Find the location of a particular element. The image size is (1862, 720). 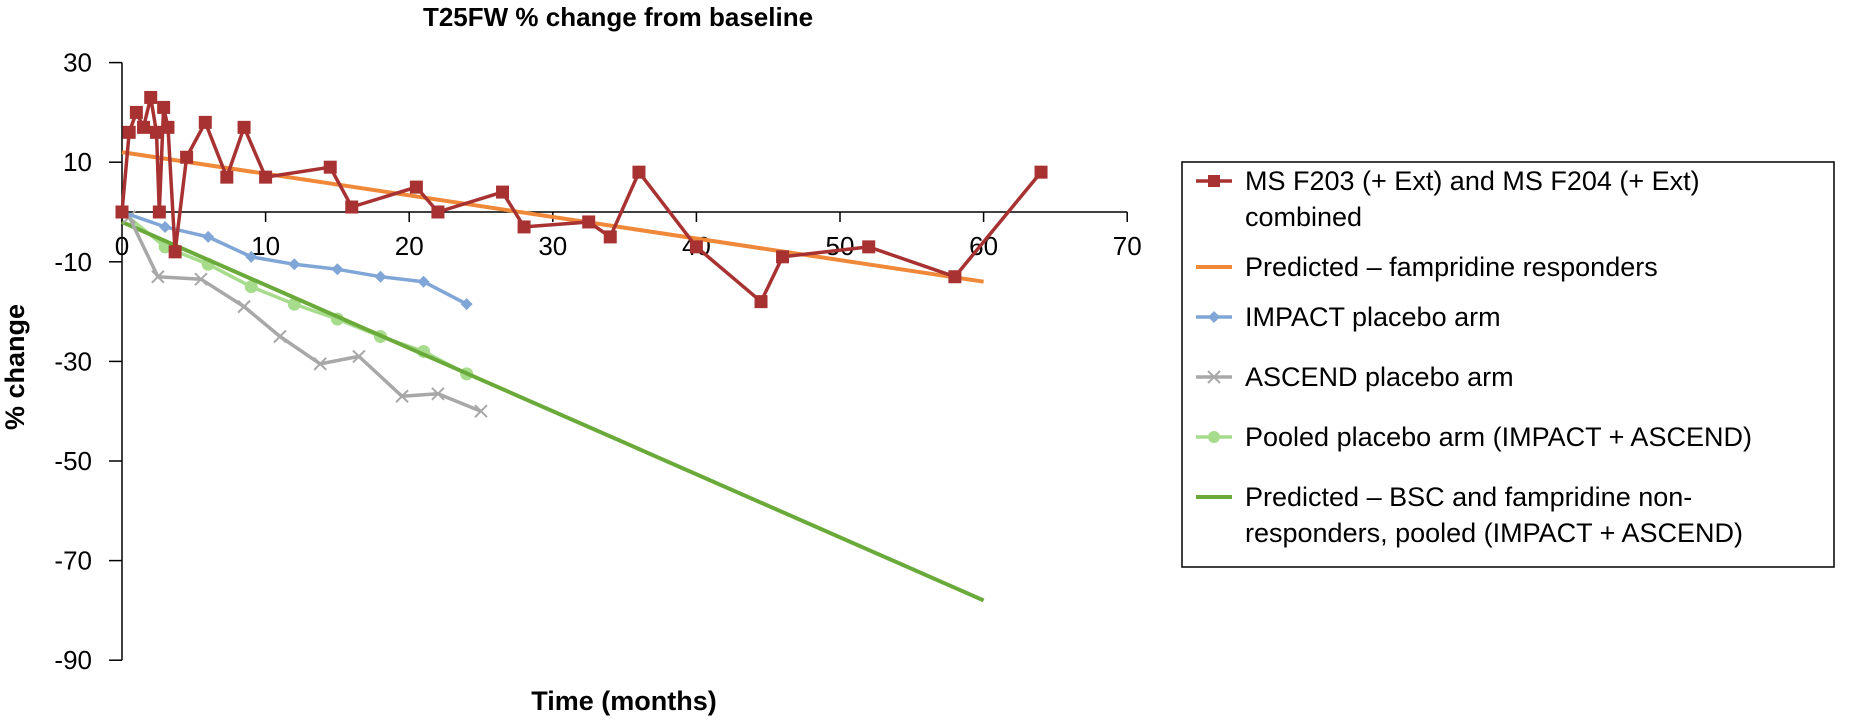

y-tick-label: -30 is located at coordinates (73, 361).